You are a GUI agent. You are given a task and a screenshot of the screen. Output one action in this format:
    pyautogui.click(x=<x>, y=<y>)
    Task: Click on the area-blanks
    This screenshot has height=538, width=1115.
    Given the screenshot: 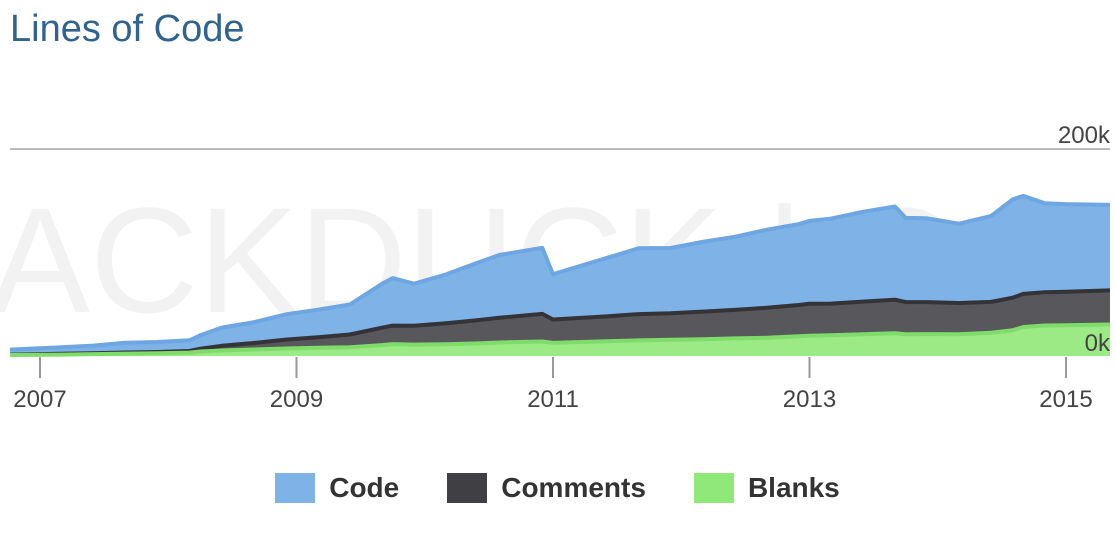 What is the action you would take?
    pyautogui.click(x=560, y=340)
    